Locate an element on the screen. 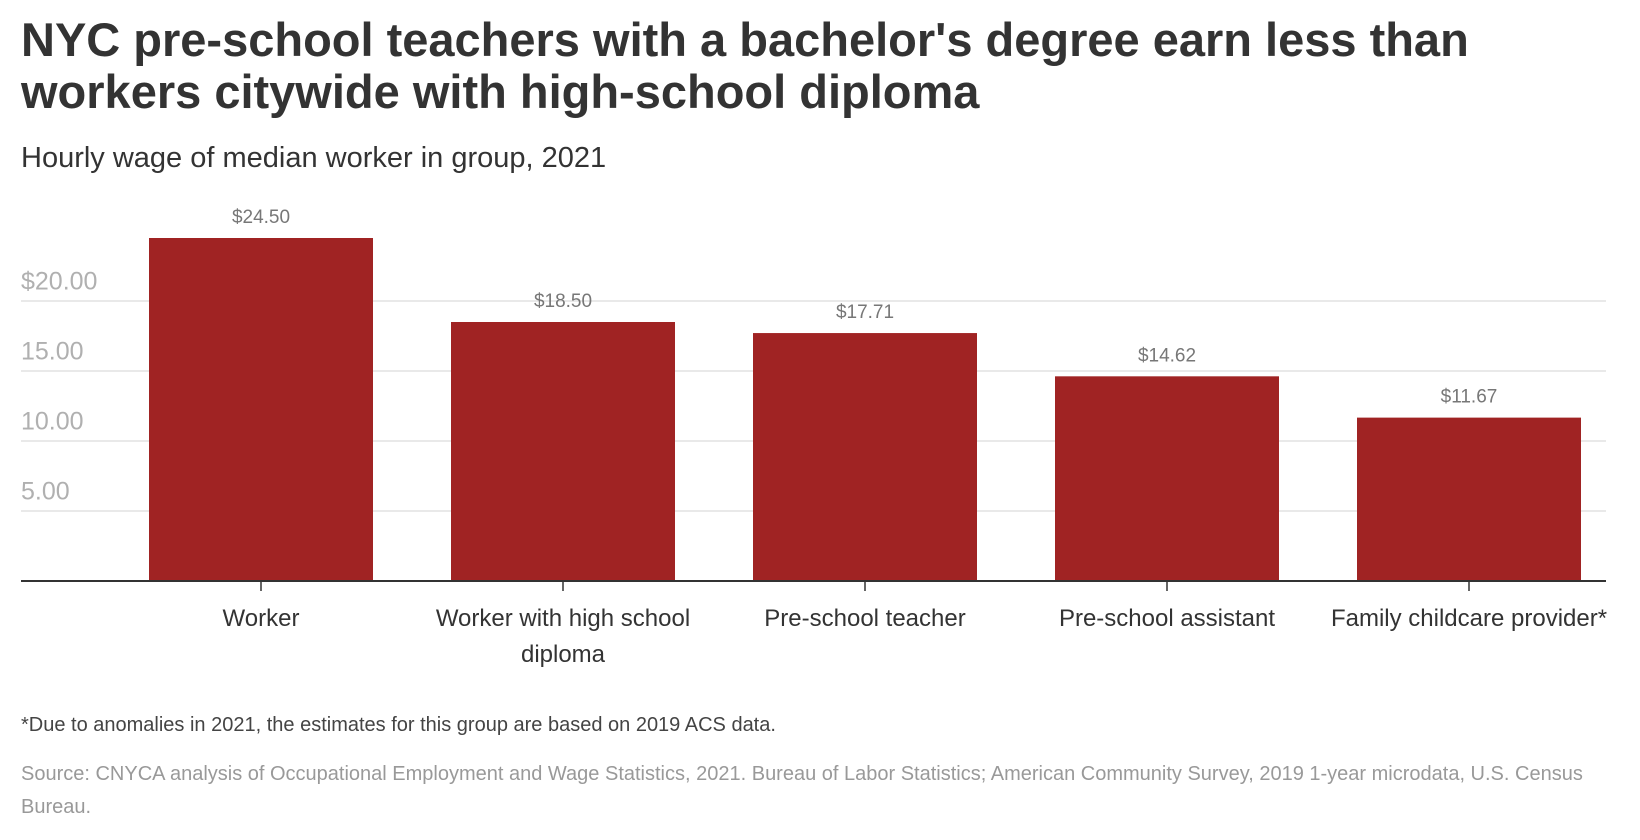  x-tick-label: Pre-school teacher is located at coordinates (865, 618).